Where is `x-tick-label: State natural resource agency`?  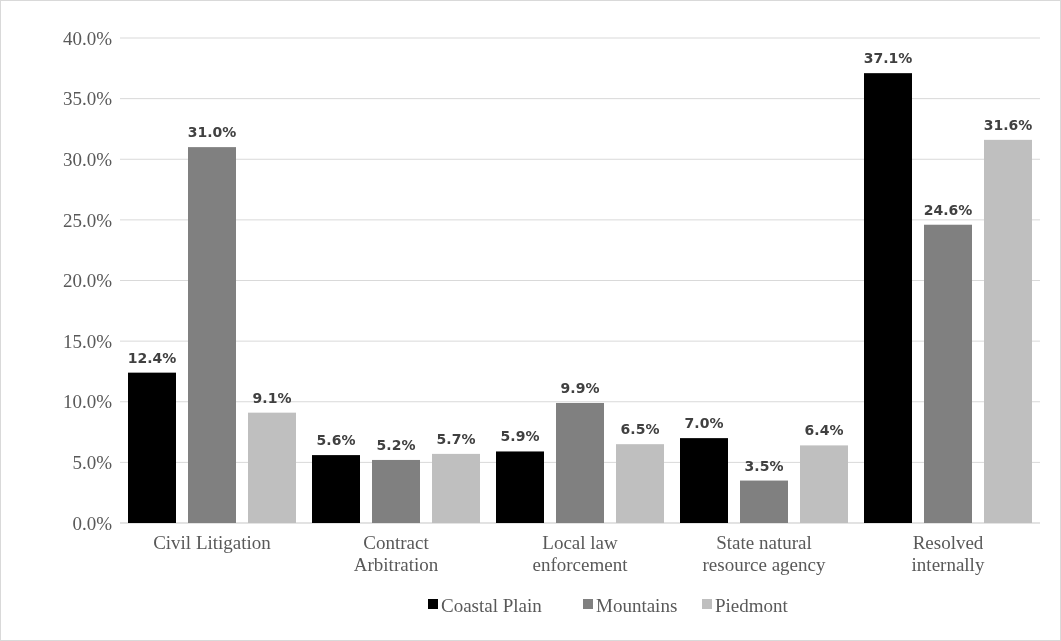 x-tick-label: State natural resource agency is located at coordinates (764, 553).